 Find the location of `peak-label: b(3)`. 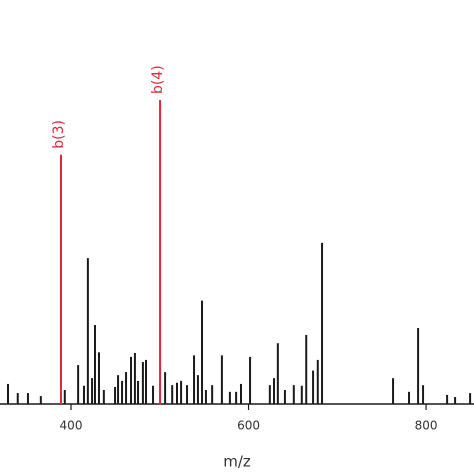

peak-label: b(3) is located at coordinates (59, 134).